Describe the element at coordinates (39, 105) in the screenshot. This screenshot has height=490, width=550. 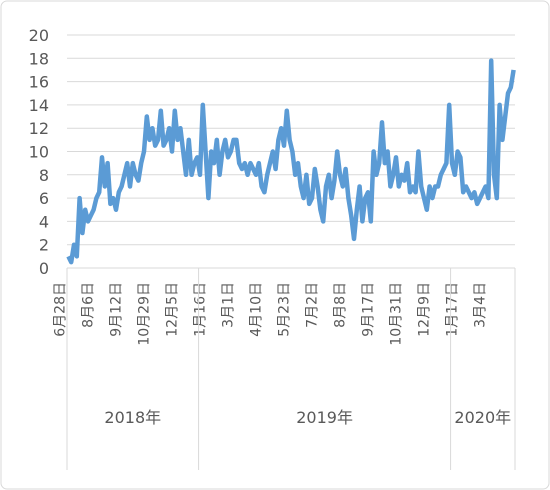
I see `y-tick-label: 14` at that location.